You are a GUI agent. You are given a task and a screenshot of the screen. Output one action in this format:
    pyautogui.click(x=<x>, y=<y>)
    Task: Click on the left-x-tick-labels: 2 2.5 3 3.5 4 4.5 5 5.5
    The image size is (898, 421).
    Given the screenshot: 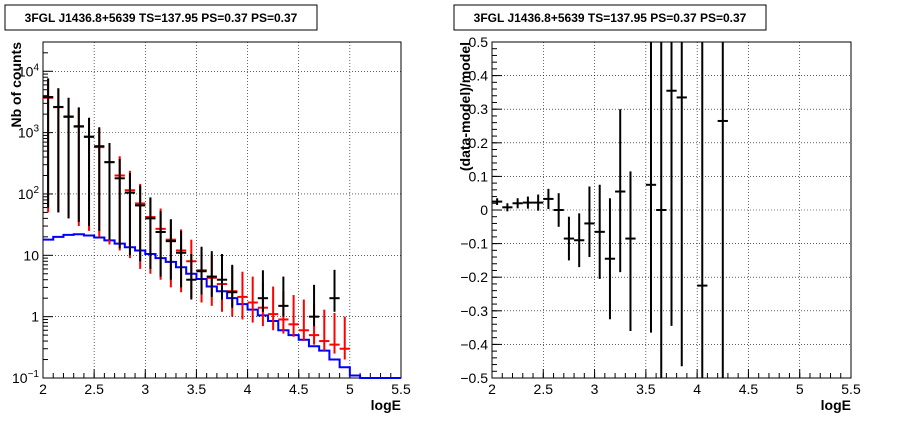 What is the action you would take?
    pyautogui.click(x=225, y=389)
    